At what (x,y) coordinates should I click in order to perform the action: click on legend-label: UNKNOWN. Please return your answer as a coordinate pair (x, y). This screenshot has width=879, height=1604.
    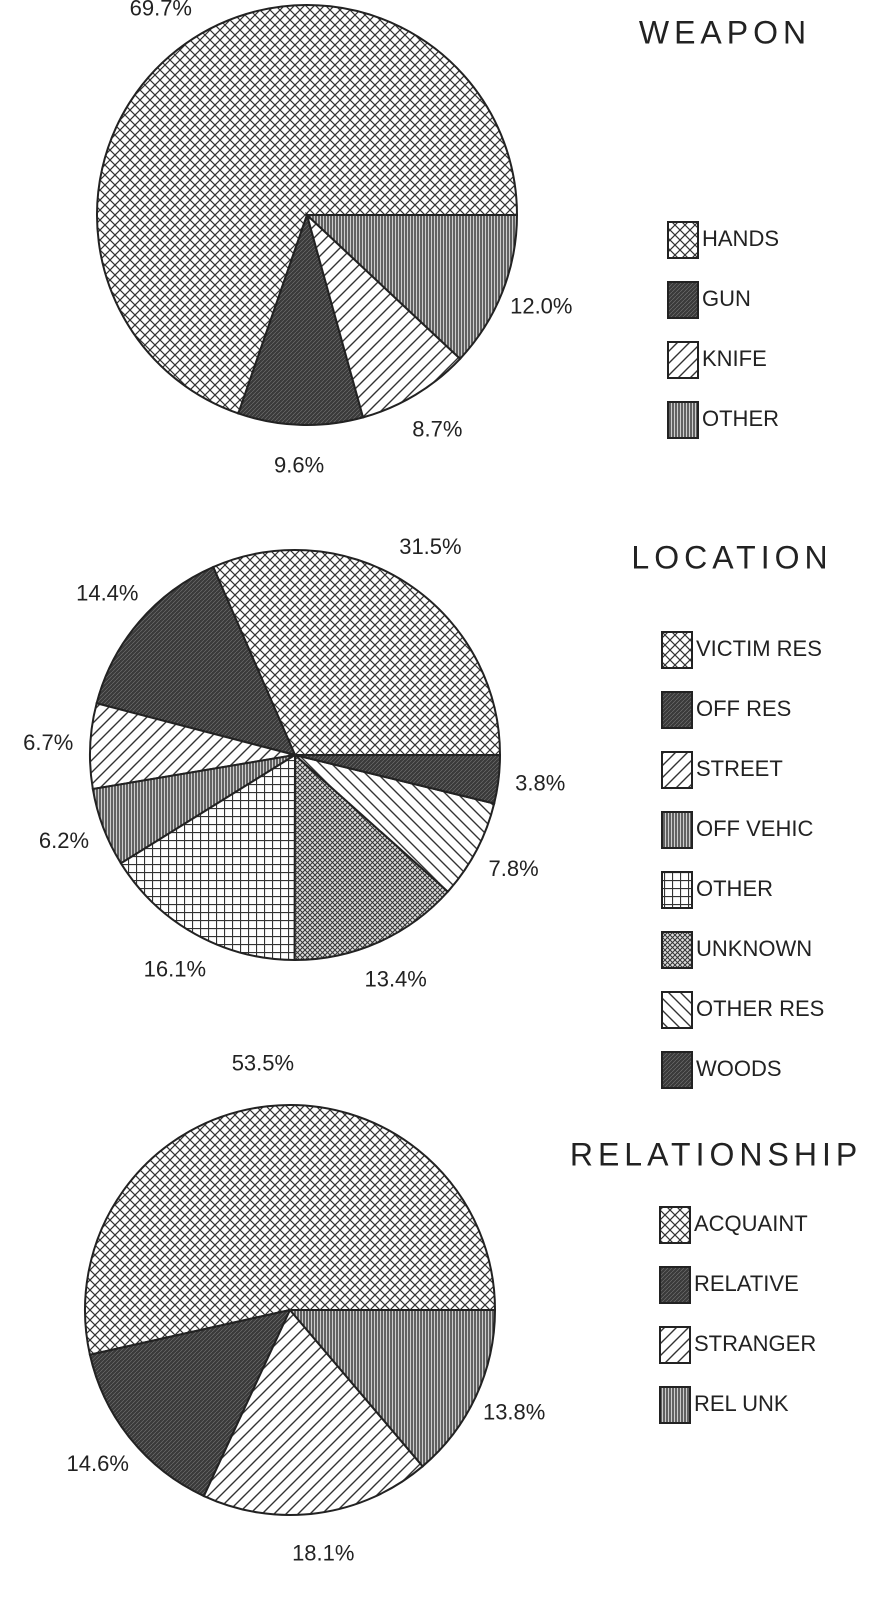
    Looking at the image, I should click on (754, 948).